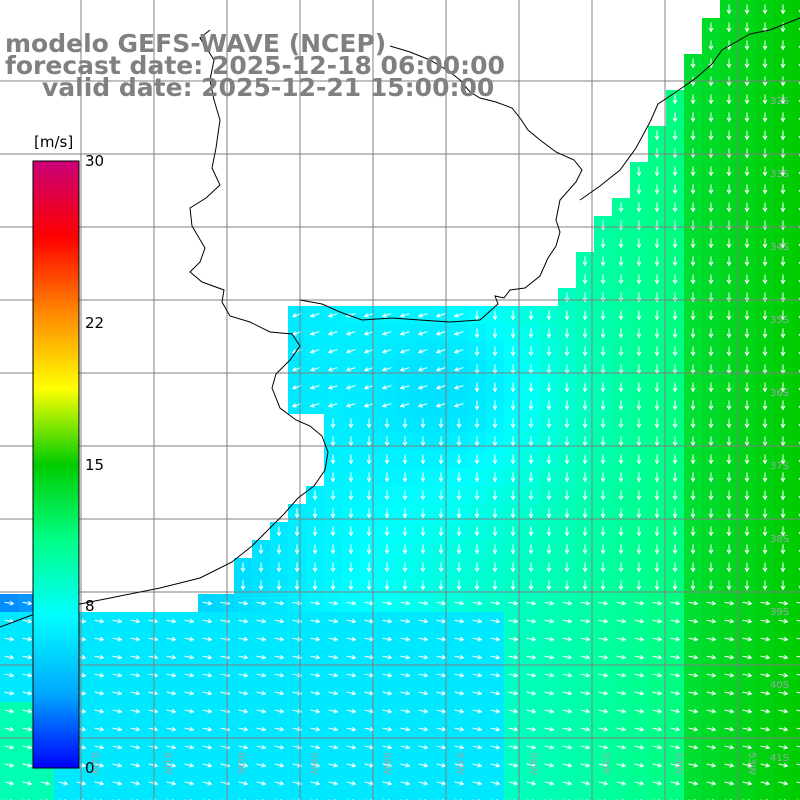  Describe the element at coordinates (196, 43) in the screenshot. I see `model-title: modelo GEFS-WAVE (NCEP)` at that location.